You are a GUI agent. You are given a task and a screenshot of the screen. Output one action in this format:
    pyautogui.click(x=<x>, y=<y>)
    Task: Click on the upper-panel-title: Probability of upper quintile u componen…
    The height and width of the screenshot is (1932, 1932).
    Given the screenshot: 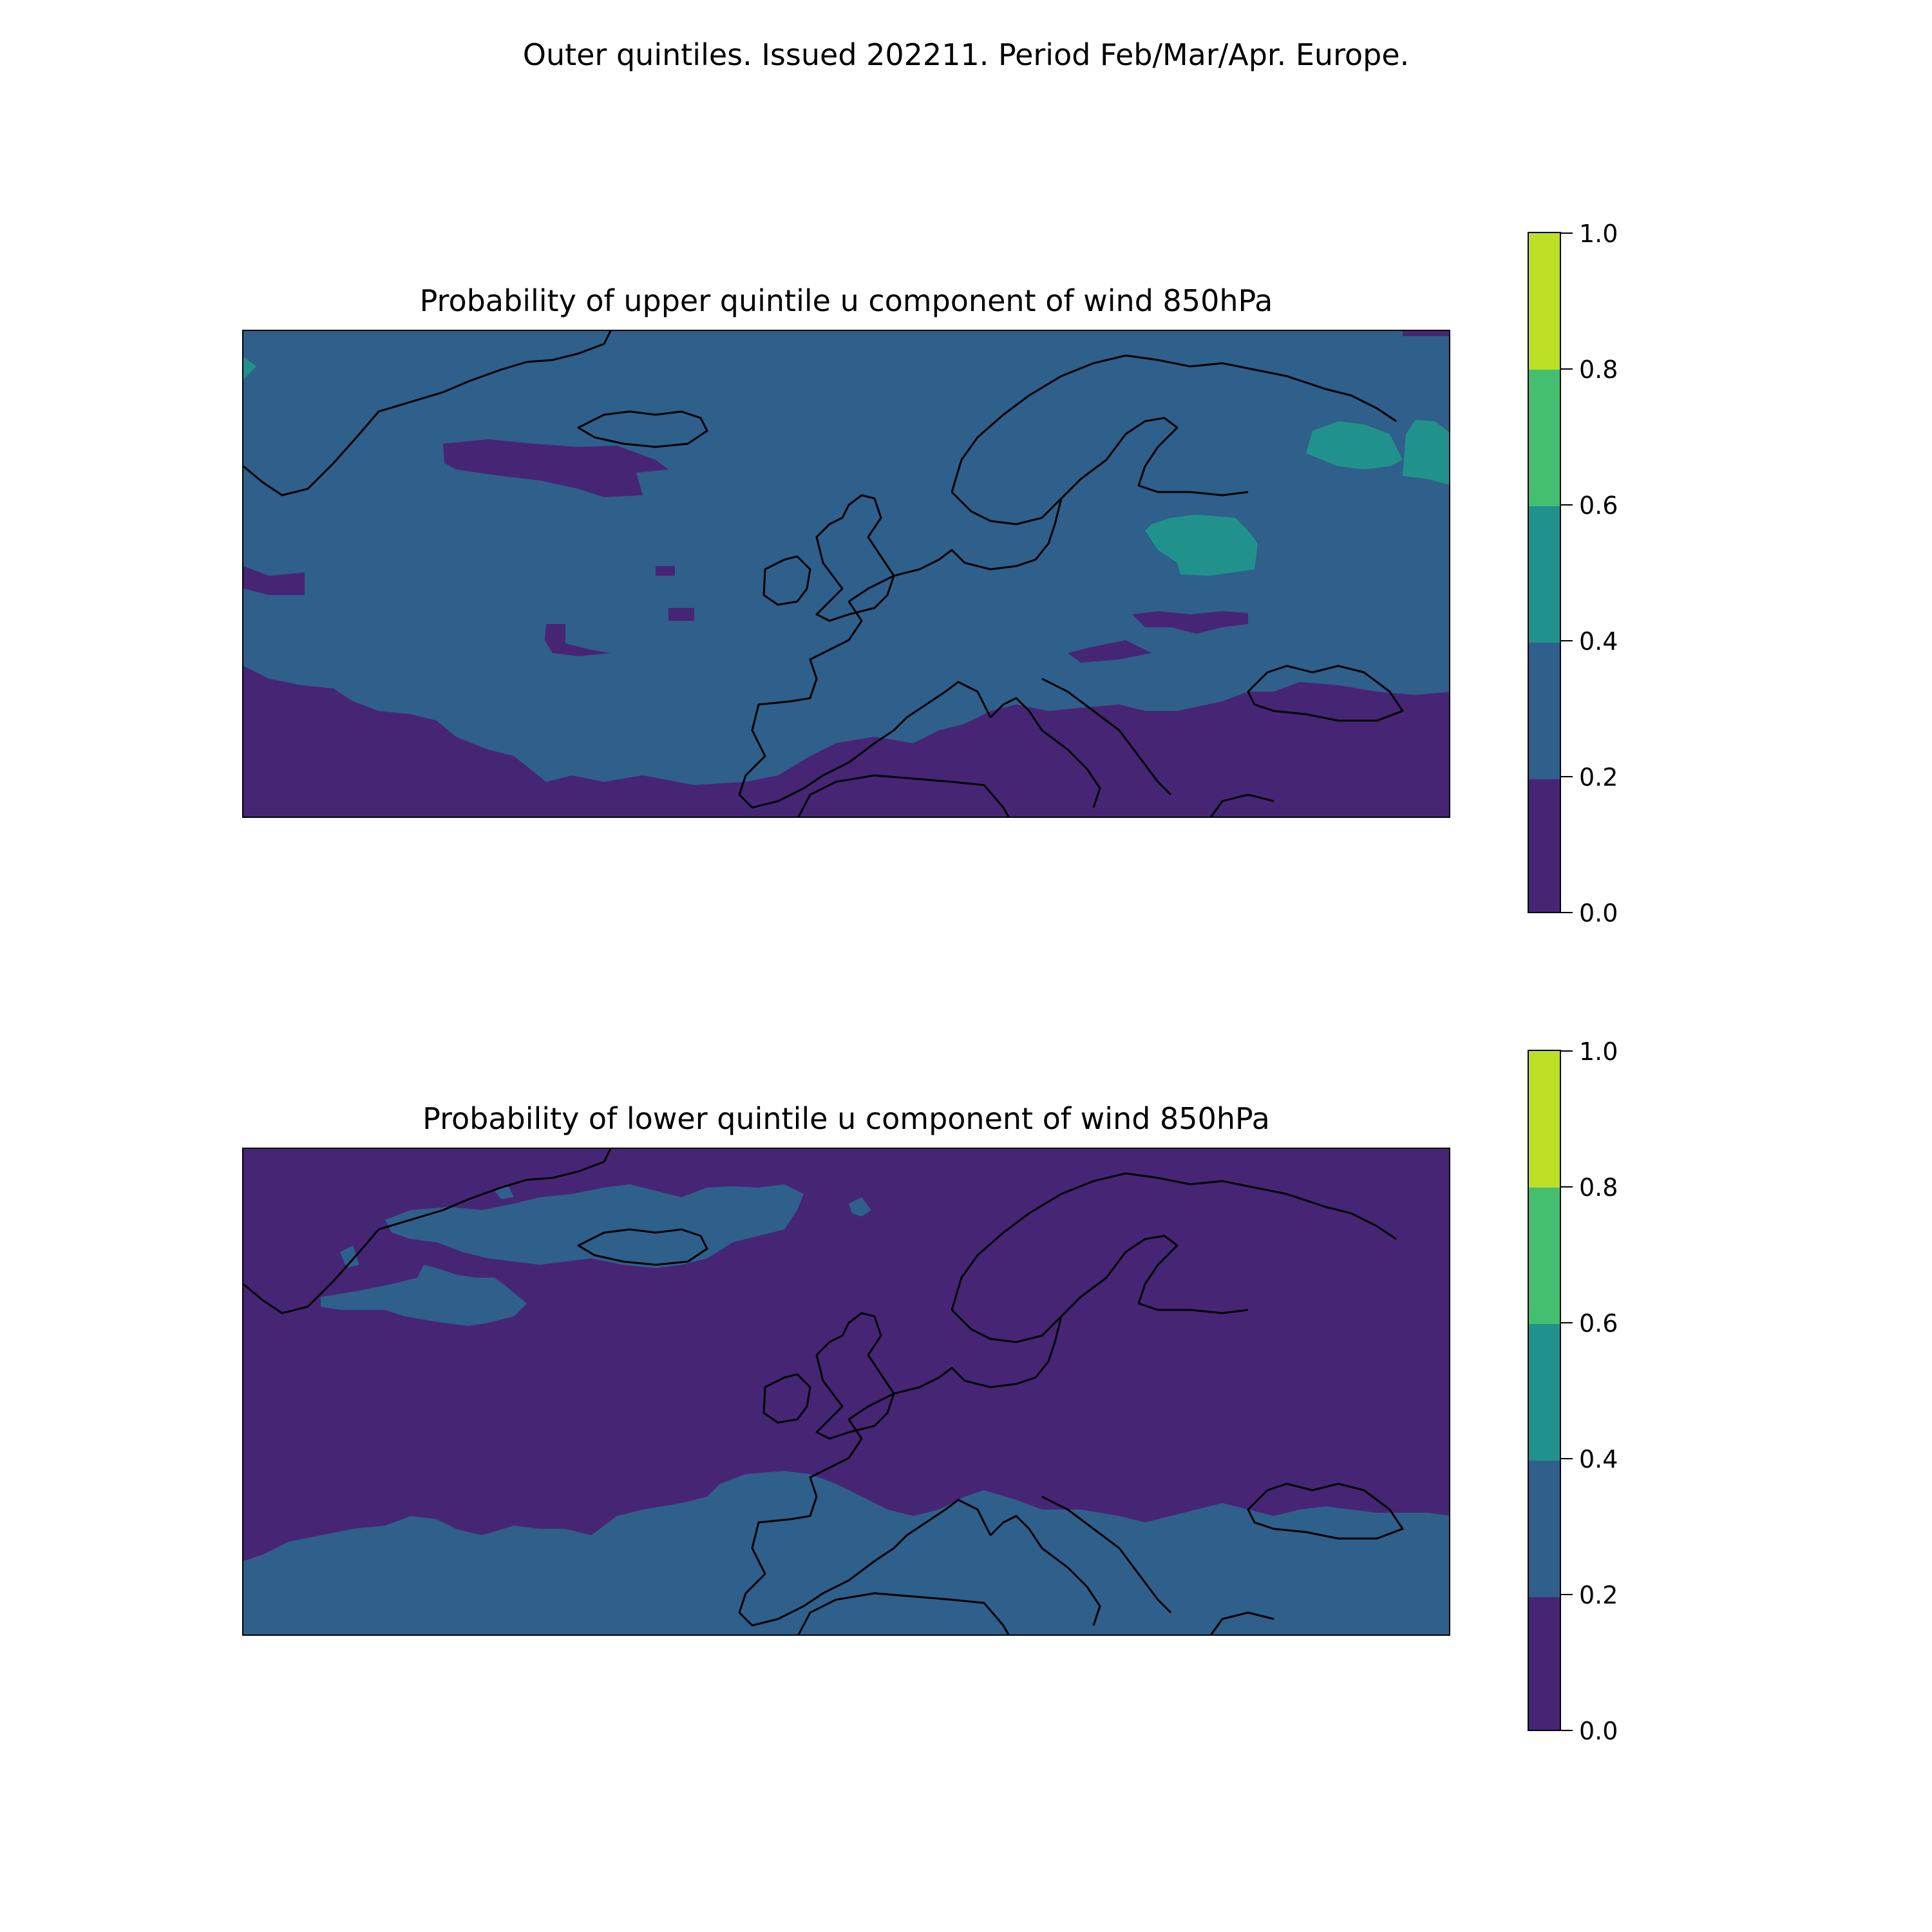 What is the action you would take?
    pyautogui.click(x=846, y=301)
    